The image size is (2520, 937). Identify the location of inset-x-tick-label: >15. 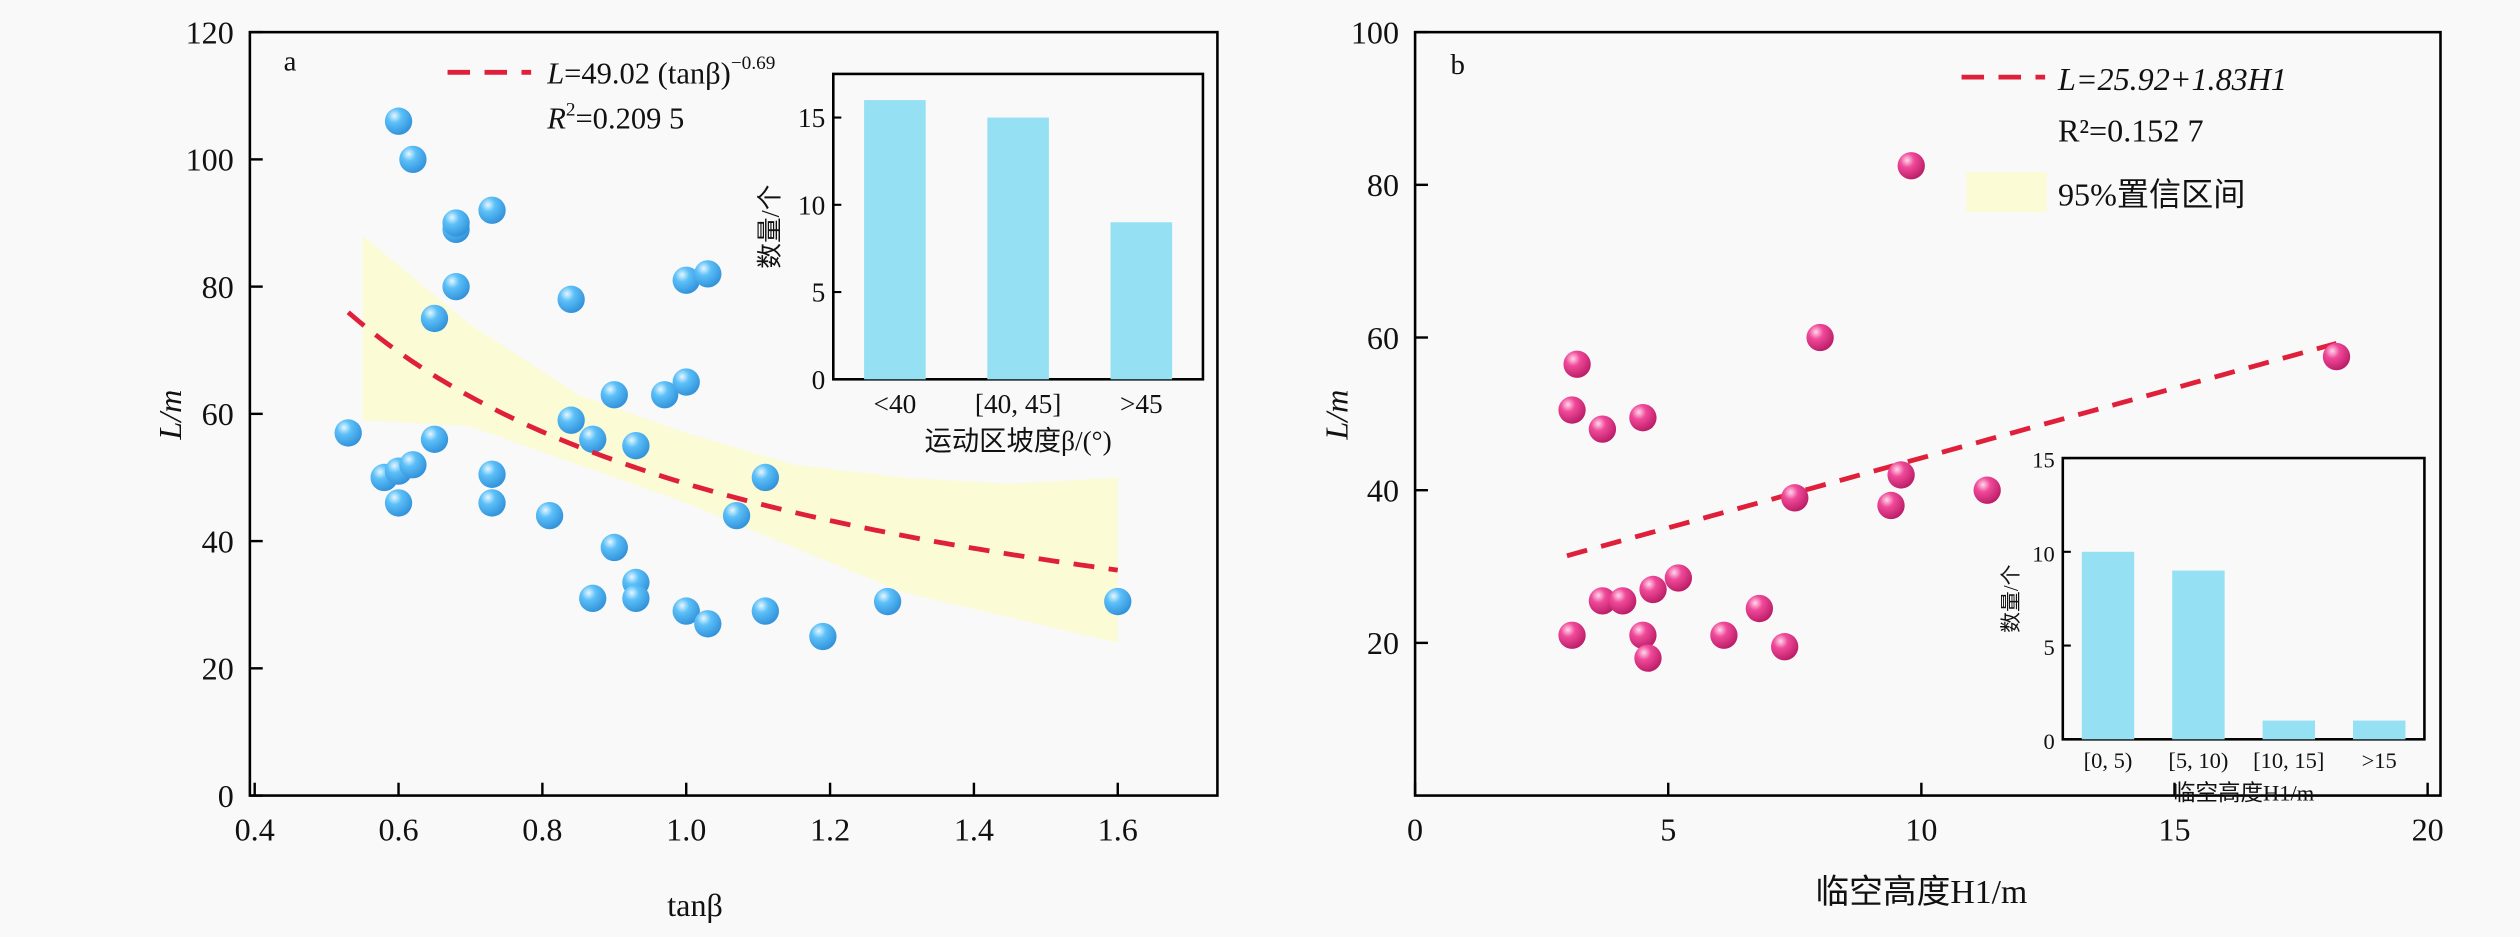
(2379, 760).